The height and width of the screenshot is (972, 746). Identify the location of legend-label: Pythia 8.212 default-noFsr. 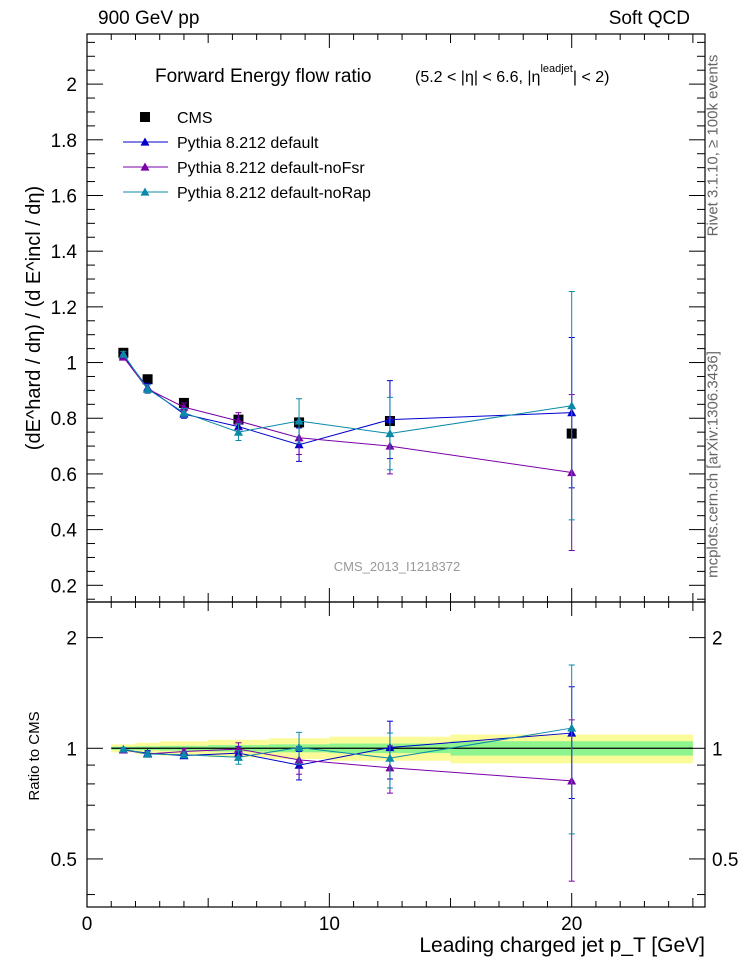
(271, 168).